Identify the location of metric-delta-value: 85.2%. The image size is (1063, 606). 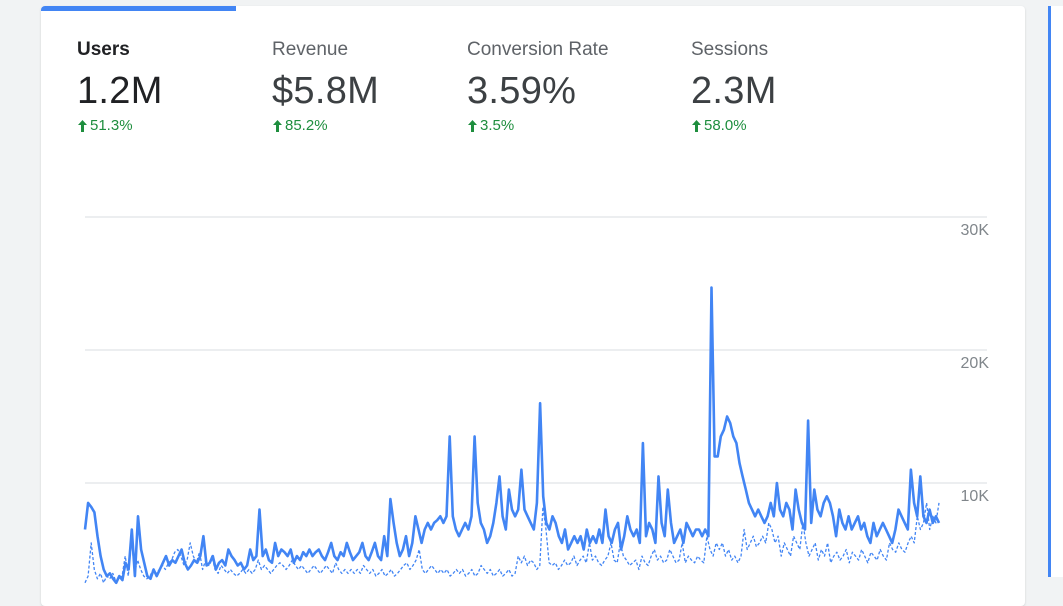
(306, 125).